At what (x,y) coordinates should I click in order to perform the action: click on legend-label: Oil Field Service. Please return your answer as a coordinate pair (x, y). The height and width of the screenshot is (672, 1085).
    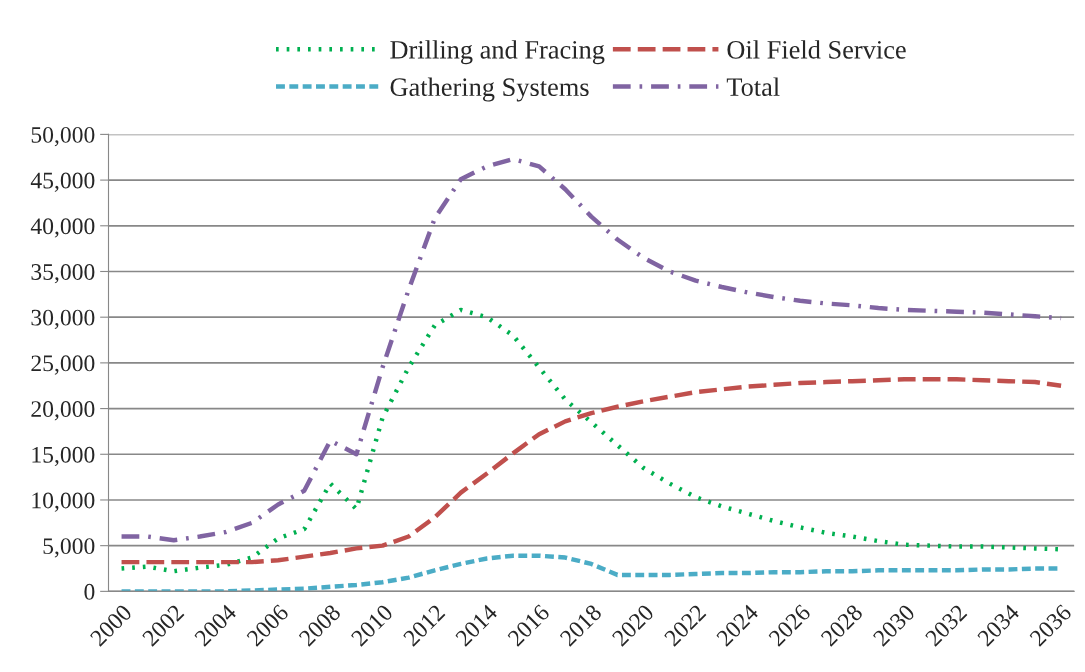
    Looking at the image, I should click on (816, 49).